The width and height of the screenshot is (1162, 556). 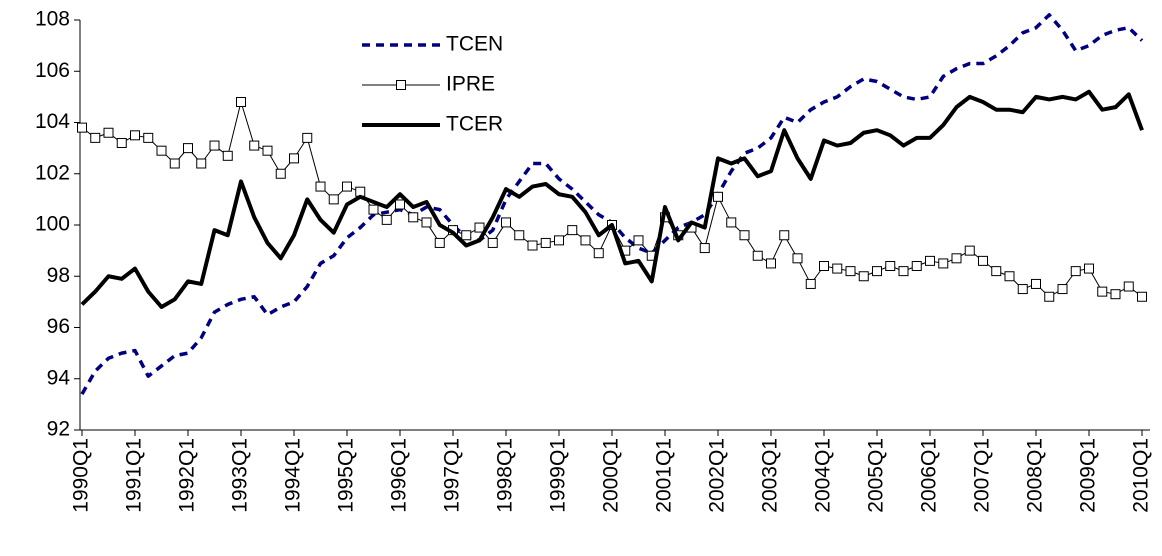 I want to click on y-tick-label: 92, so click(x=58, y=429).